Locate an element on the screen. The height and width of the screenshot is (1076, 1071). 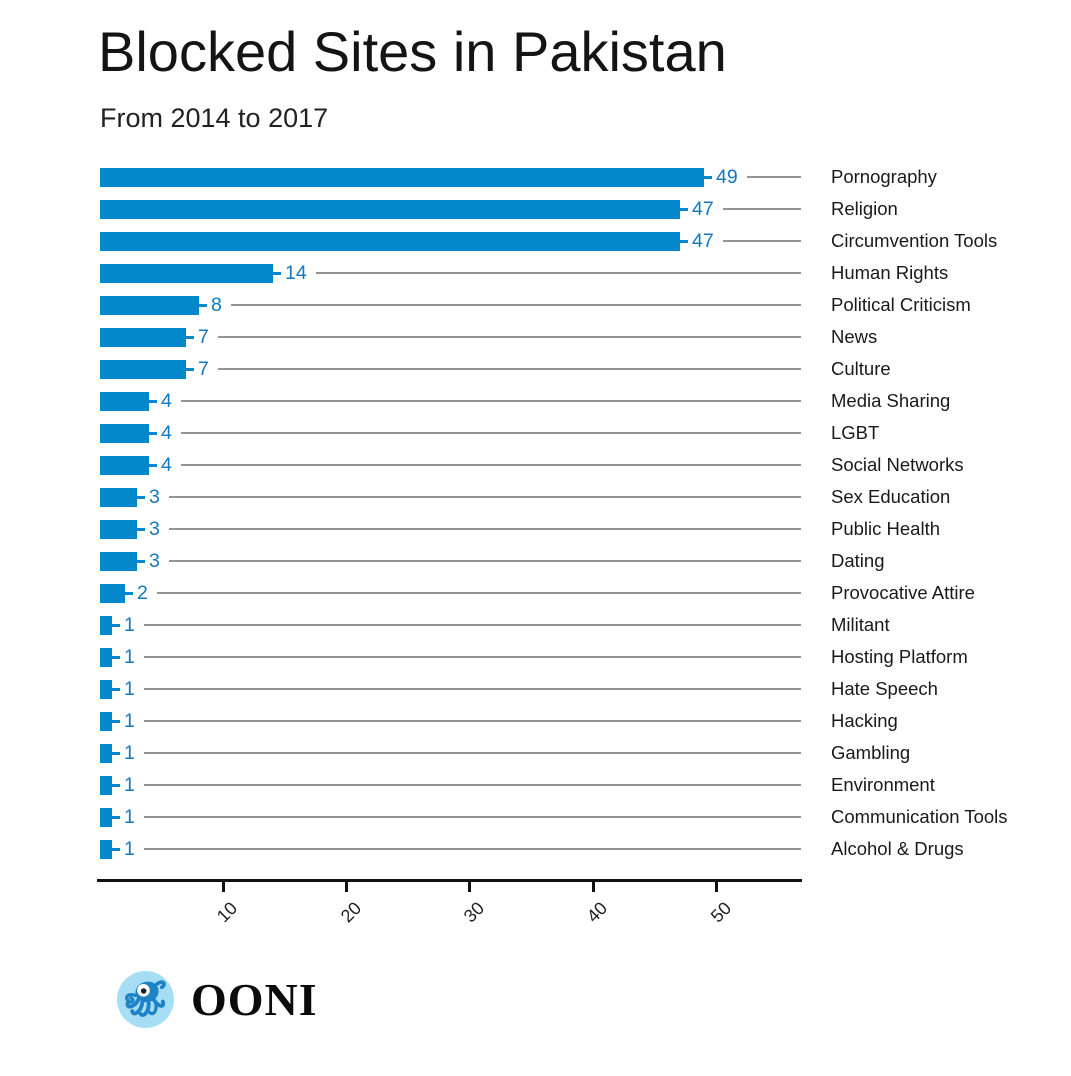
bar-row: 4 Social Networks is located at coordinates (535, 465).